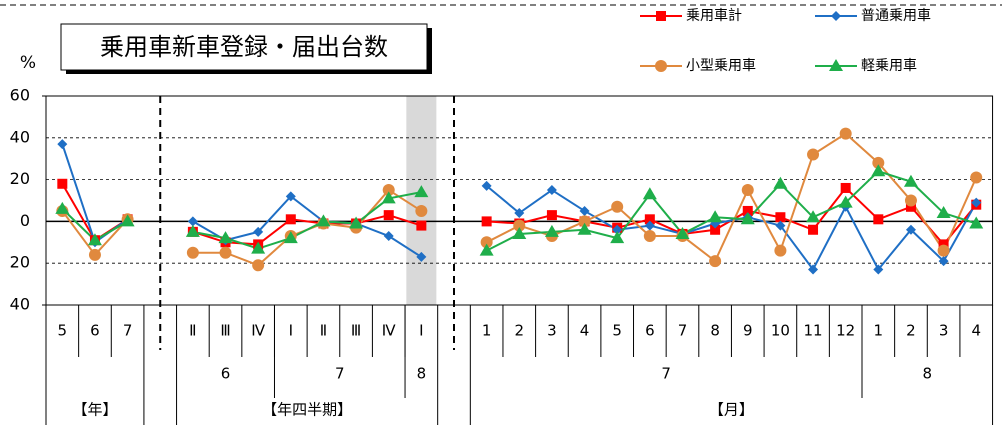  What do you see at coordinates (244, 47) in the screenshot?
I see `title-box` at bounding box center [244, 47].